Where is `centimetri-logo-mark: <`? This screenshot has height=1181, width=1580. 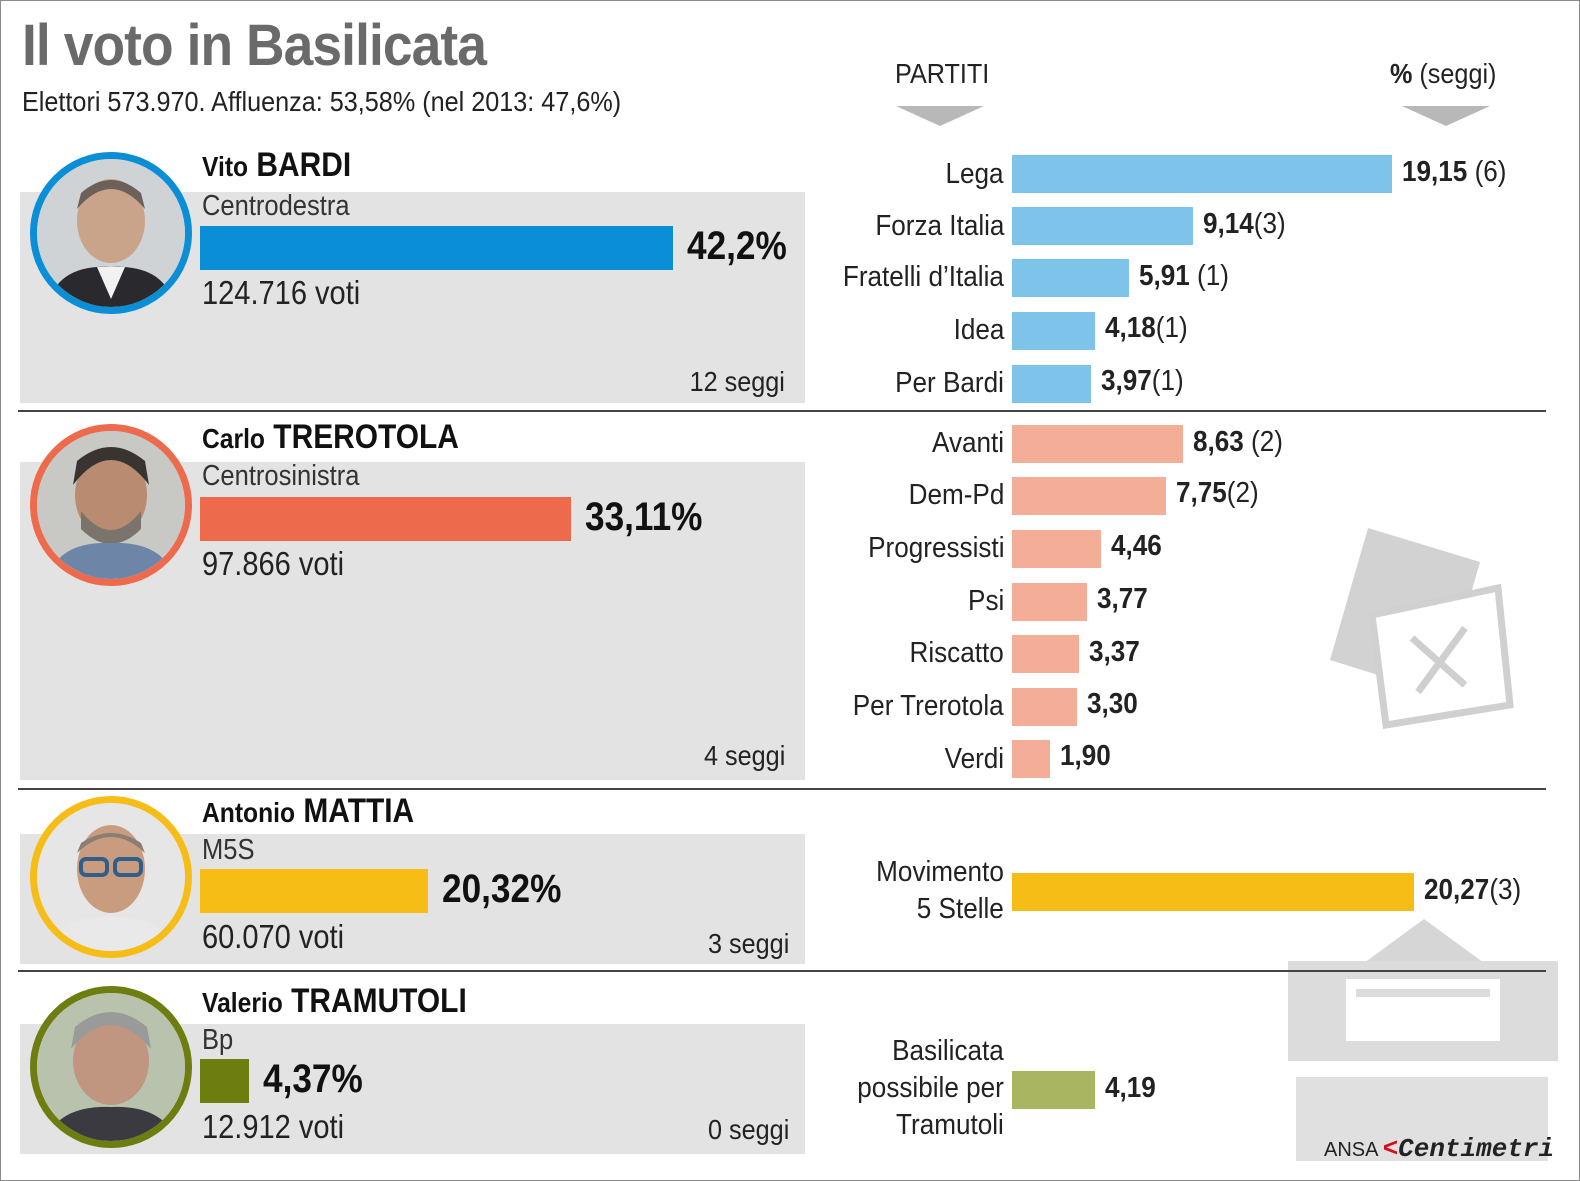
centimetri-logo-mark: < is located at coordinates (1390, 1147).